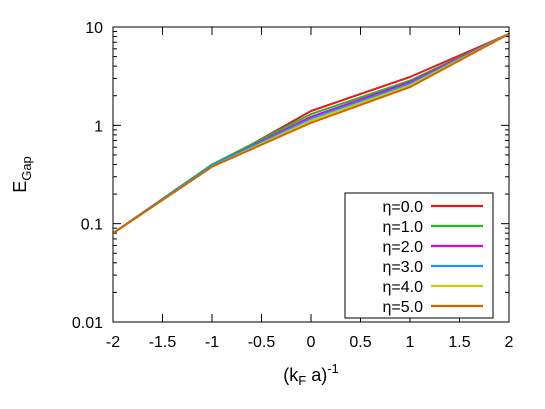 This screenshot has height=409, width=545. I want to click on legend: η=0.0 η=1.0 η=2.0 η=3.0 η=4.0 η=5.0, so click(419, 255).